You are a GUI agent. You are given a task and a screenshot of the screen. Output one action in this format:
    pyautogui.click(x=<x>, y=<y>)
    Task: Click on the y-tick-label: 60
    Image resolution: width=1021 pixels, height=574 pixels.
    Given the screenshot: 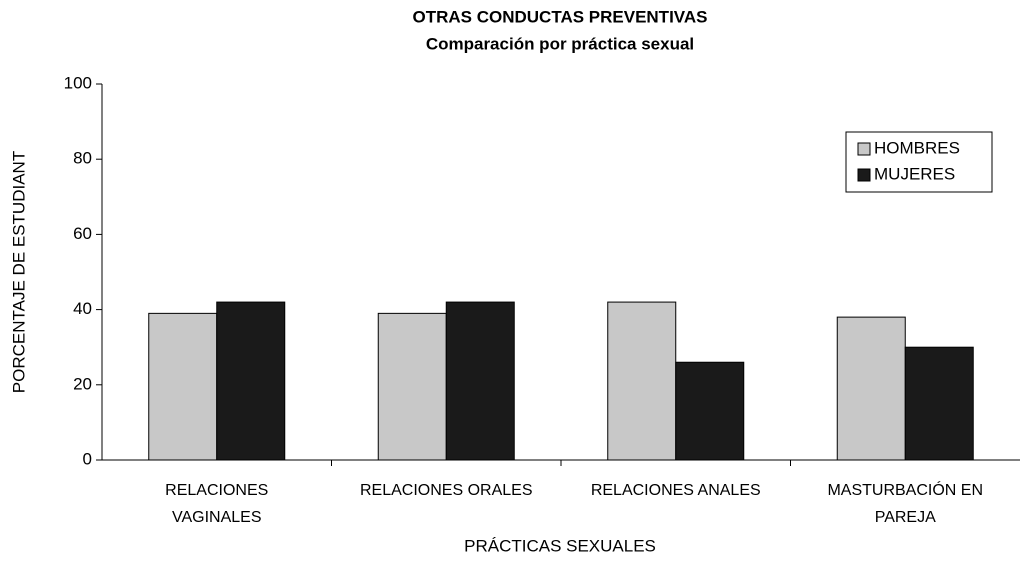 What is the action you would take?
    pyautogui.click(x=82, y=233)
    